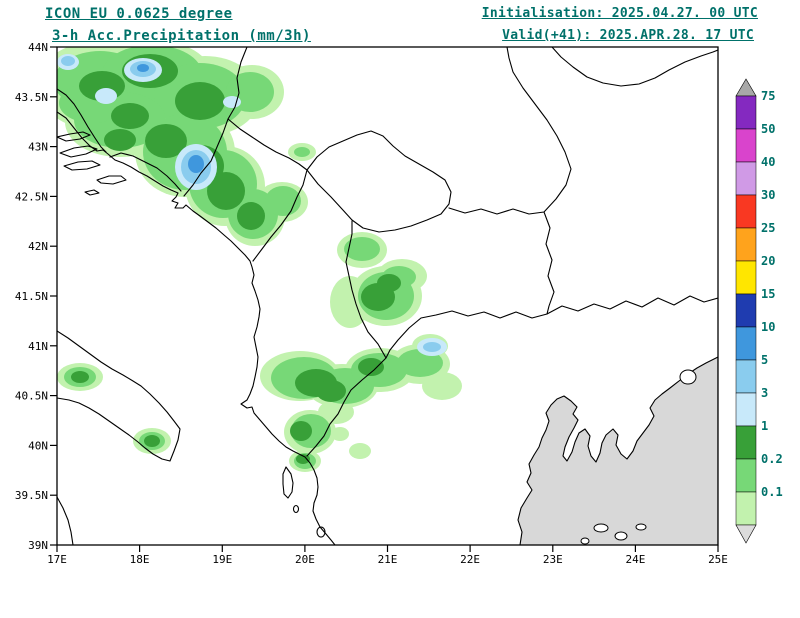  What do you see at coordinates (31, 495) in the screenshot?
I see `lat-tick-label: 39.5N` at bounding box center [31, 495].